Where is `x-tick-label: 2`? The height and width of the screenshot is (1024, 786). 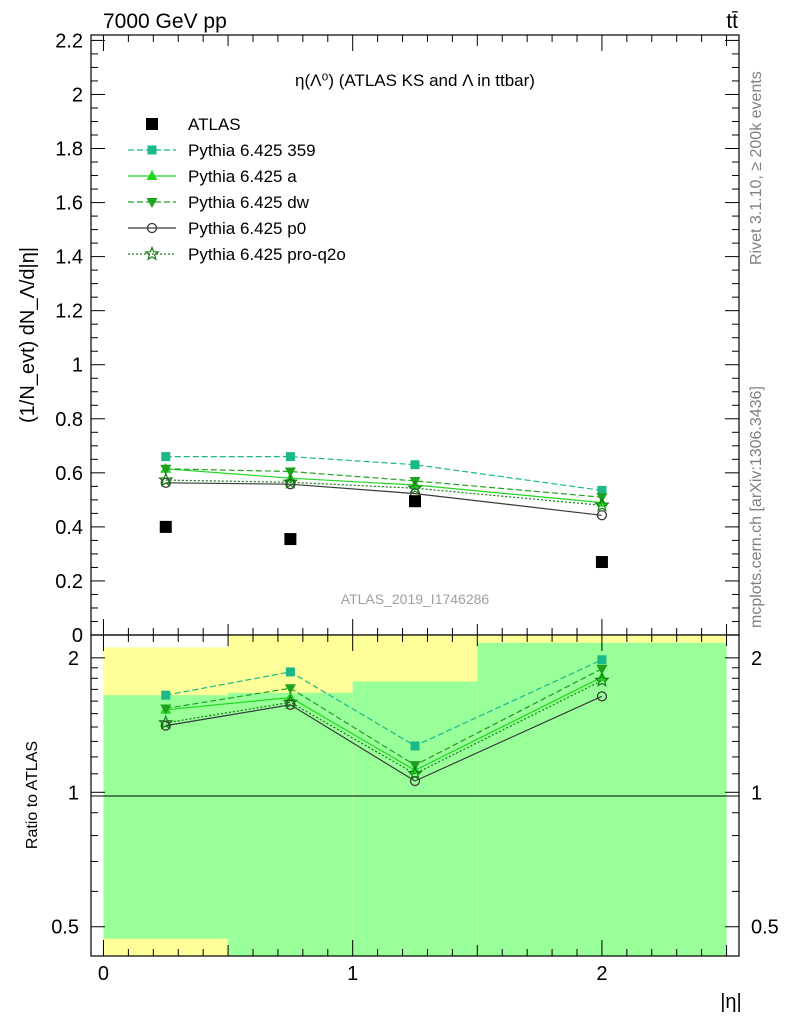
x-tick-label: 2 is located at coordinates (601, 974).